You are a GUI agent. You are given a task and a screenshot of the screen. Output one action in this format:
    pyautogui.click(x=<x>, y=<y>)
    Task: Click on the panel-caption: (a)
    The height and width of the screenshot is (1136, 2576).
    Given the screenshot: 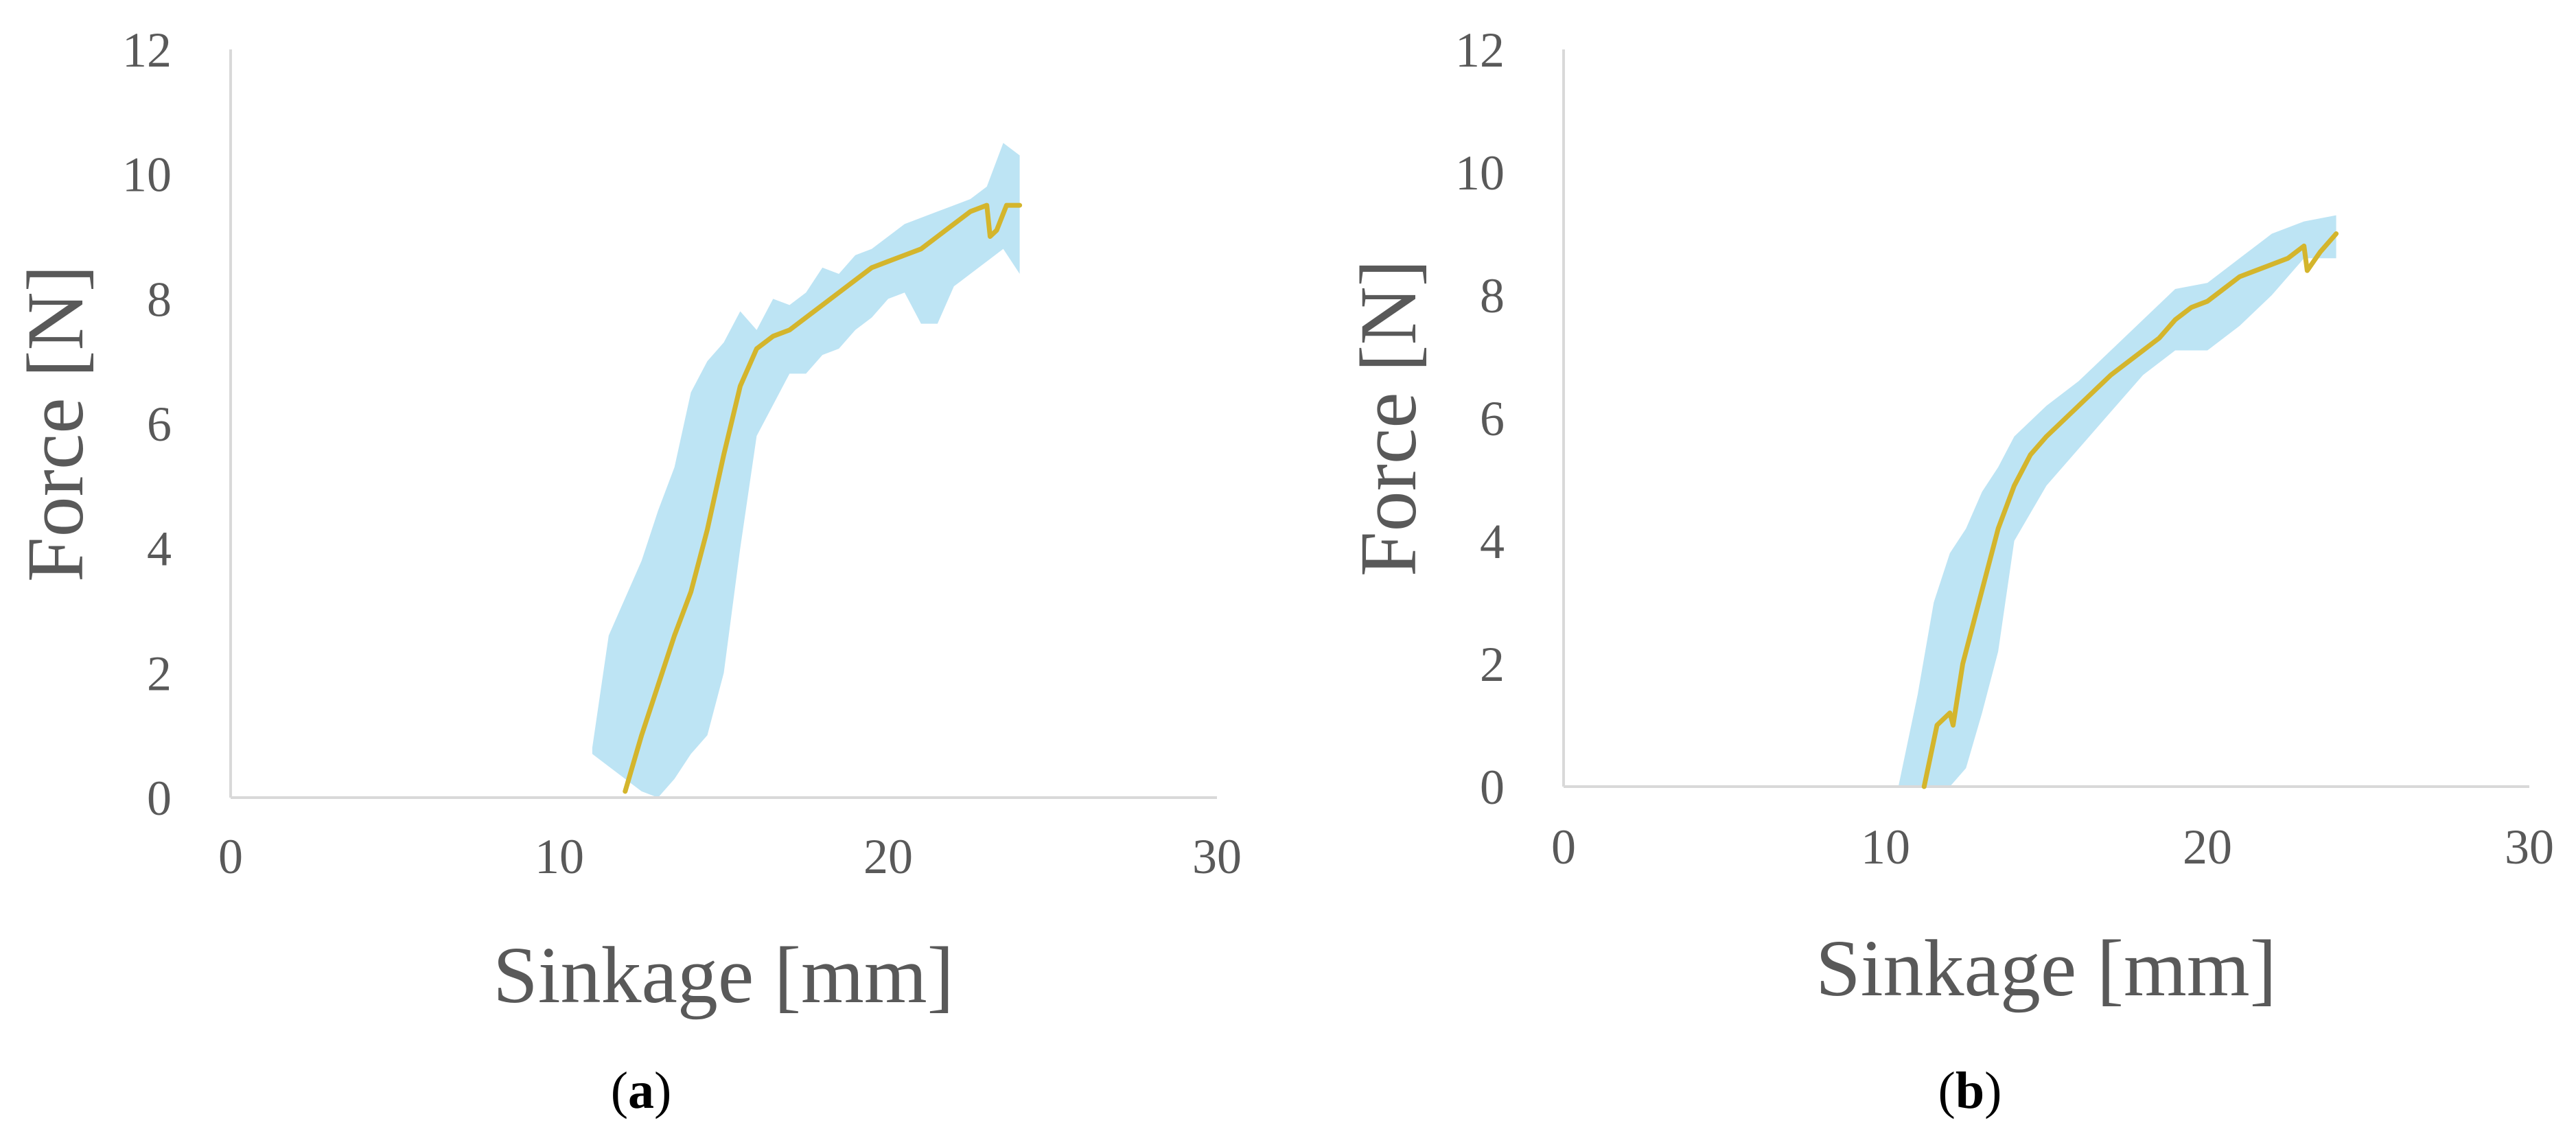 What is the action you would take?
    pyautogui.click(x=641, y=1091)
    